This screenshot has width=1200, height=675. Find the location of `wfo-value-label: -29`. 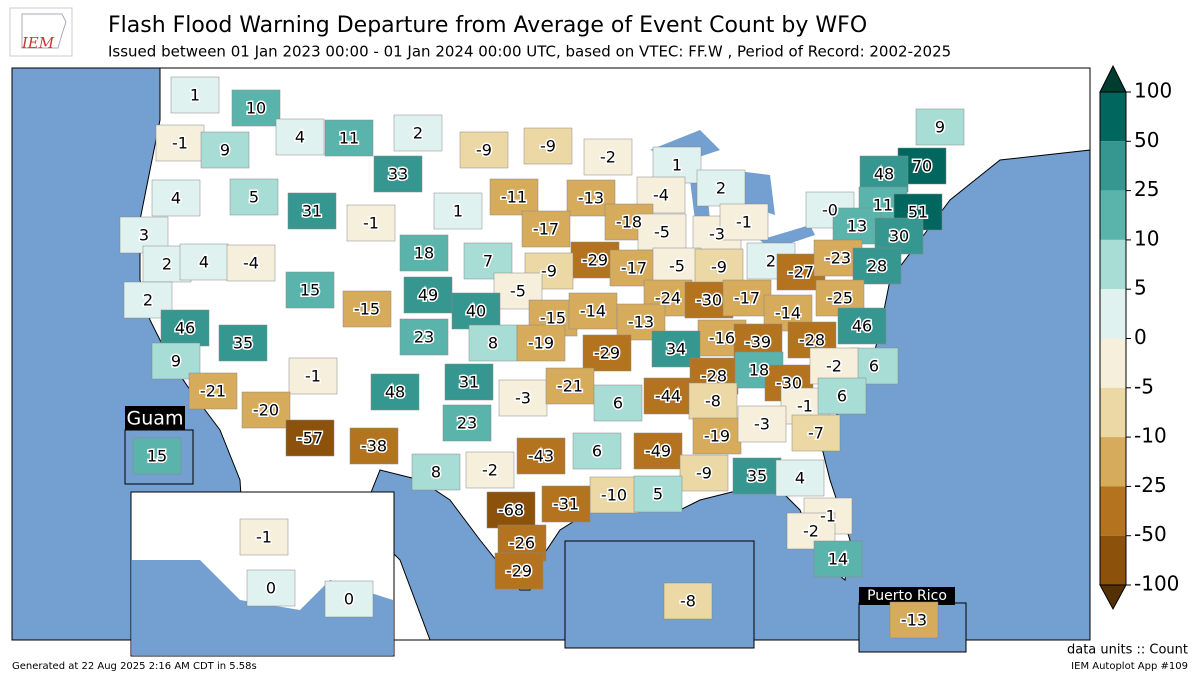

wfo-value-label: -29 is located at coordinates (607, 353).